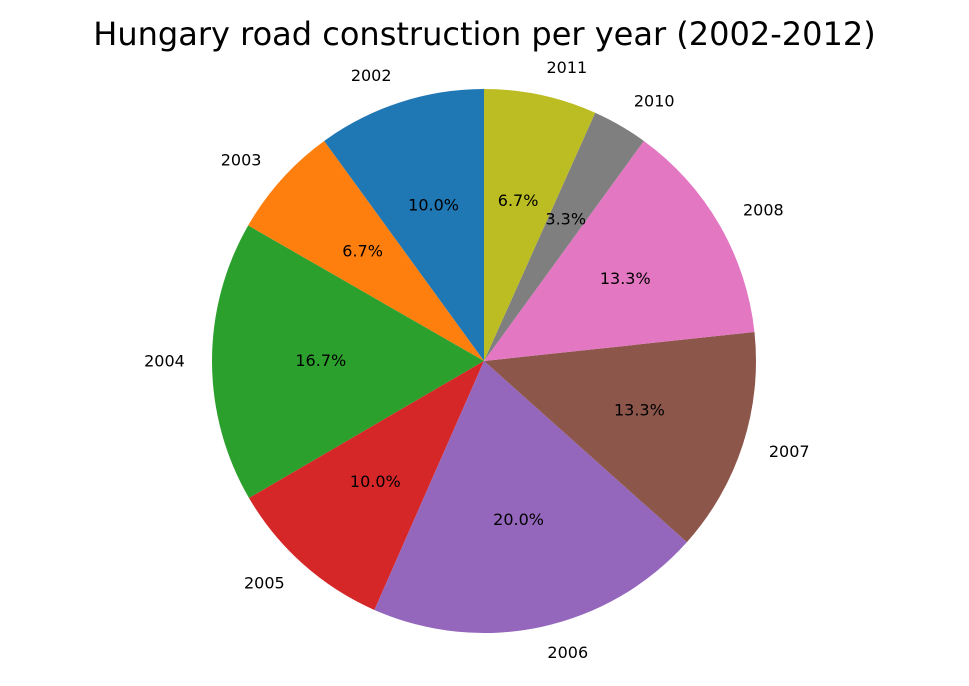 The image size is (969, 686). Describe the element at coordinates (433, 204) in the screenshot. I see `pct-label-2002: 10.0%` at that location.